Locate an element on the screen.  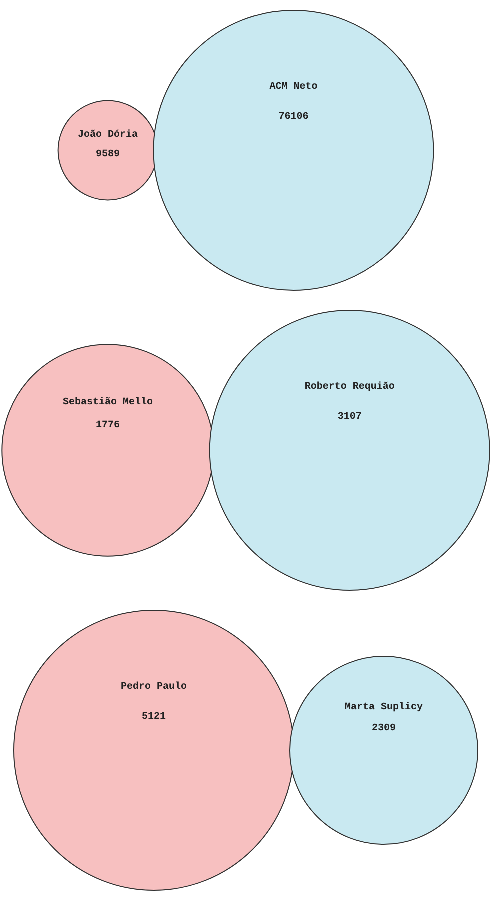
data-label: 1776 is located at coordinates (108, 426).